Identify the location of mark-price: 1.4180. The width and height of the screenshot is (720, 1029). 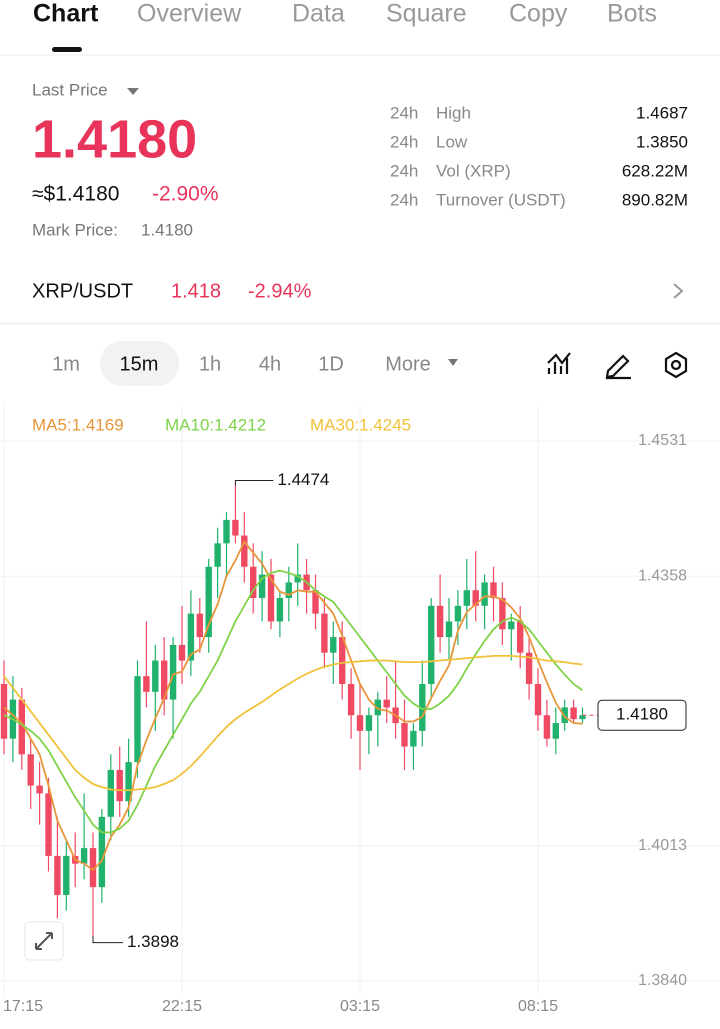
(167, 229).